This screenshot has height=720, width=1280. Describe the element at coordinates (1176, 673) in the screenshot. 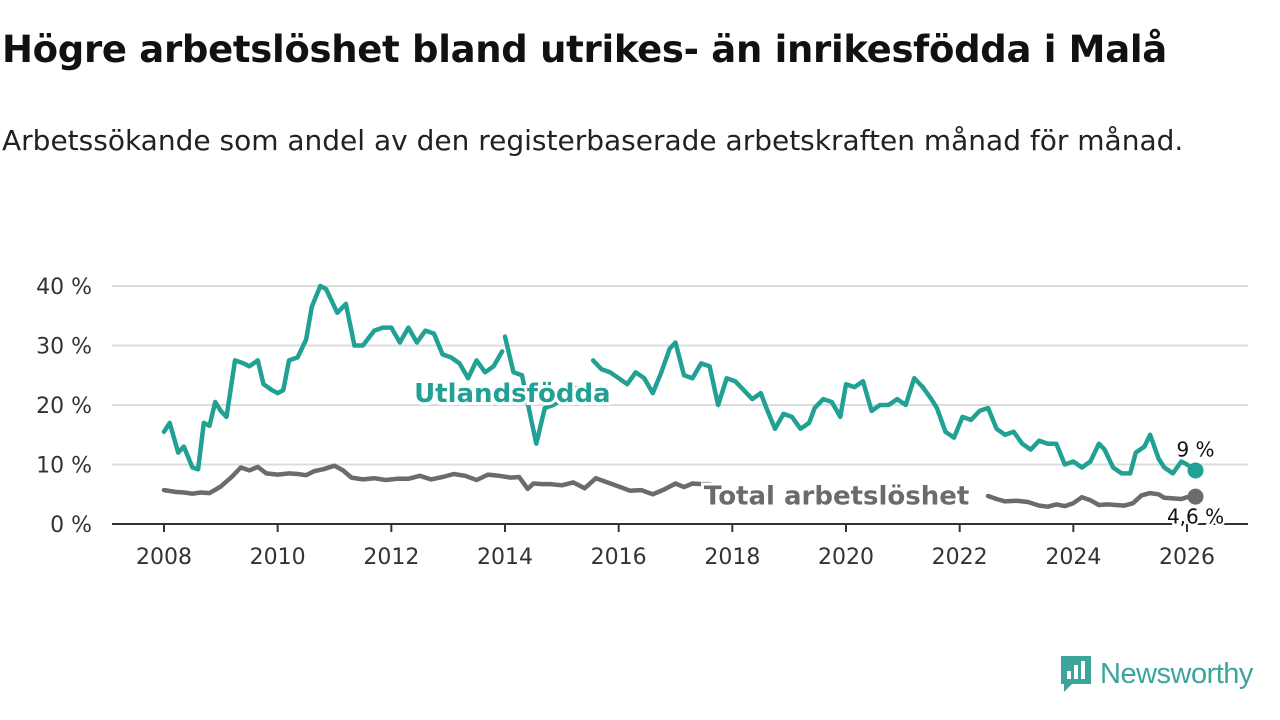

I see `brand-name: Newsworthy` at that location.